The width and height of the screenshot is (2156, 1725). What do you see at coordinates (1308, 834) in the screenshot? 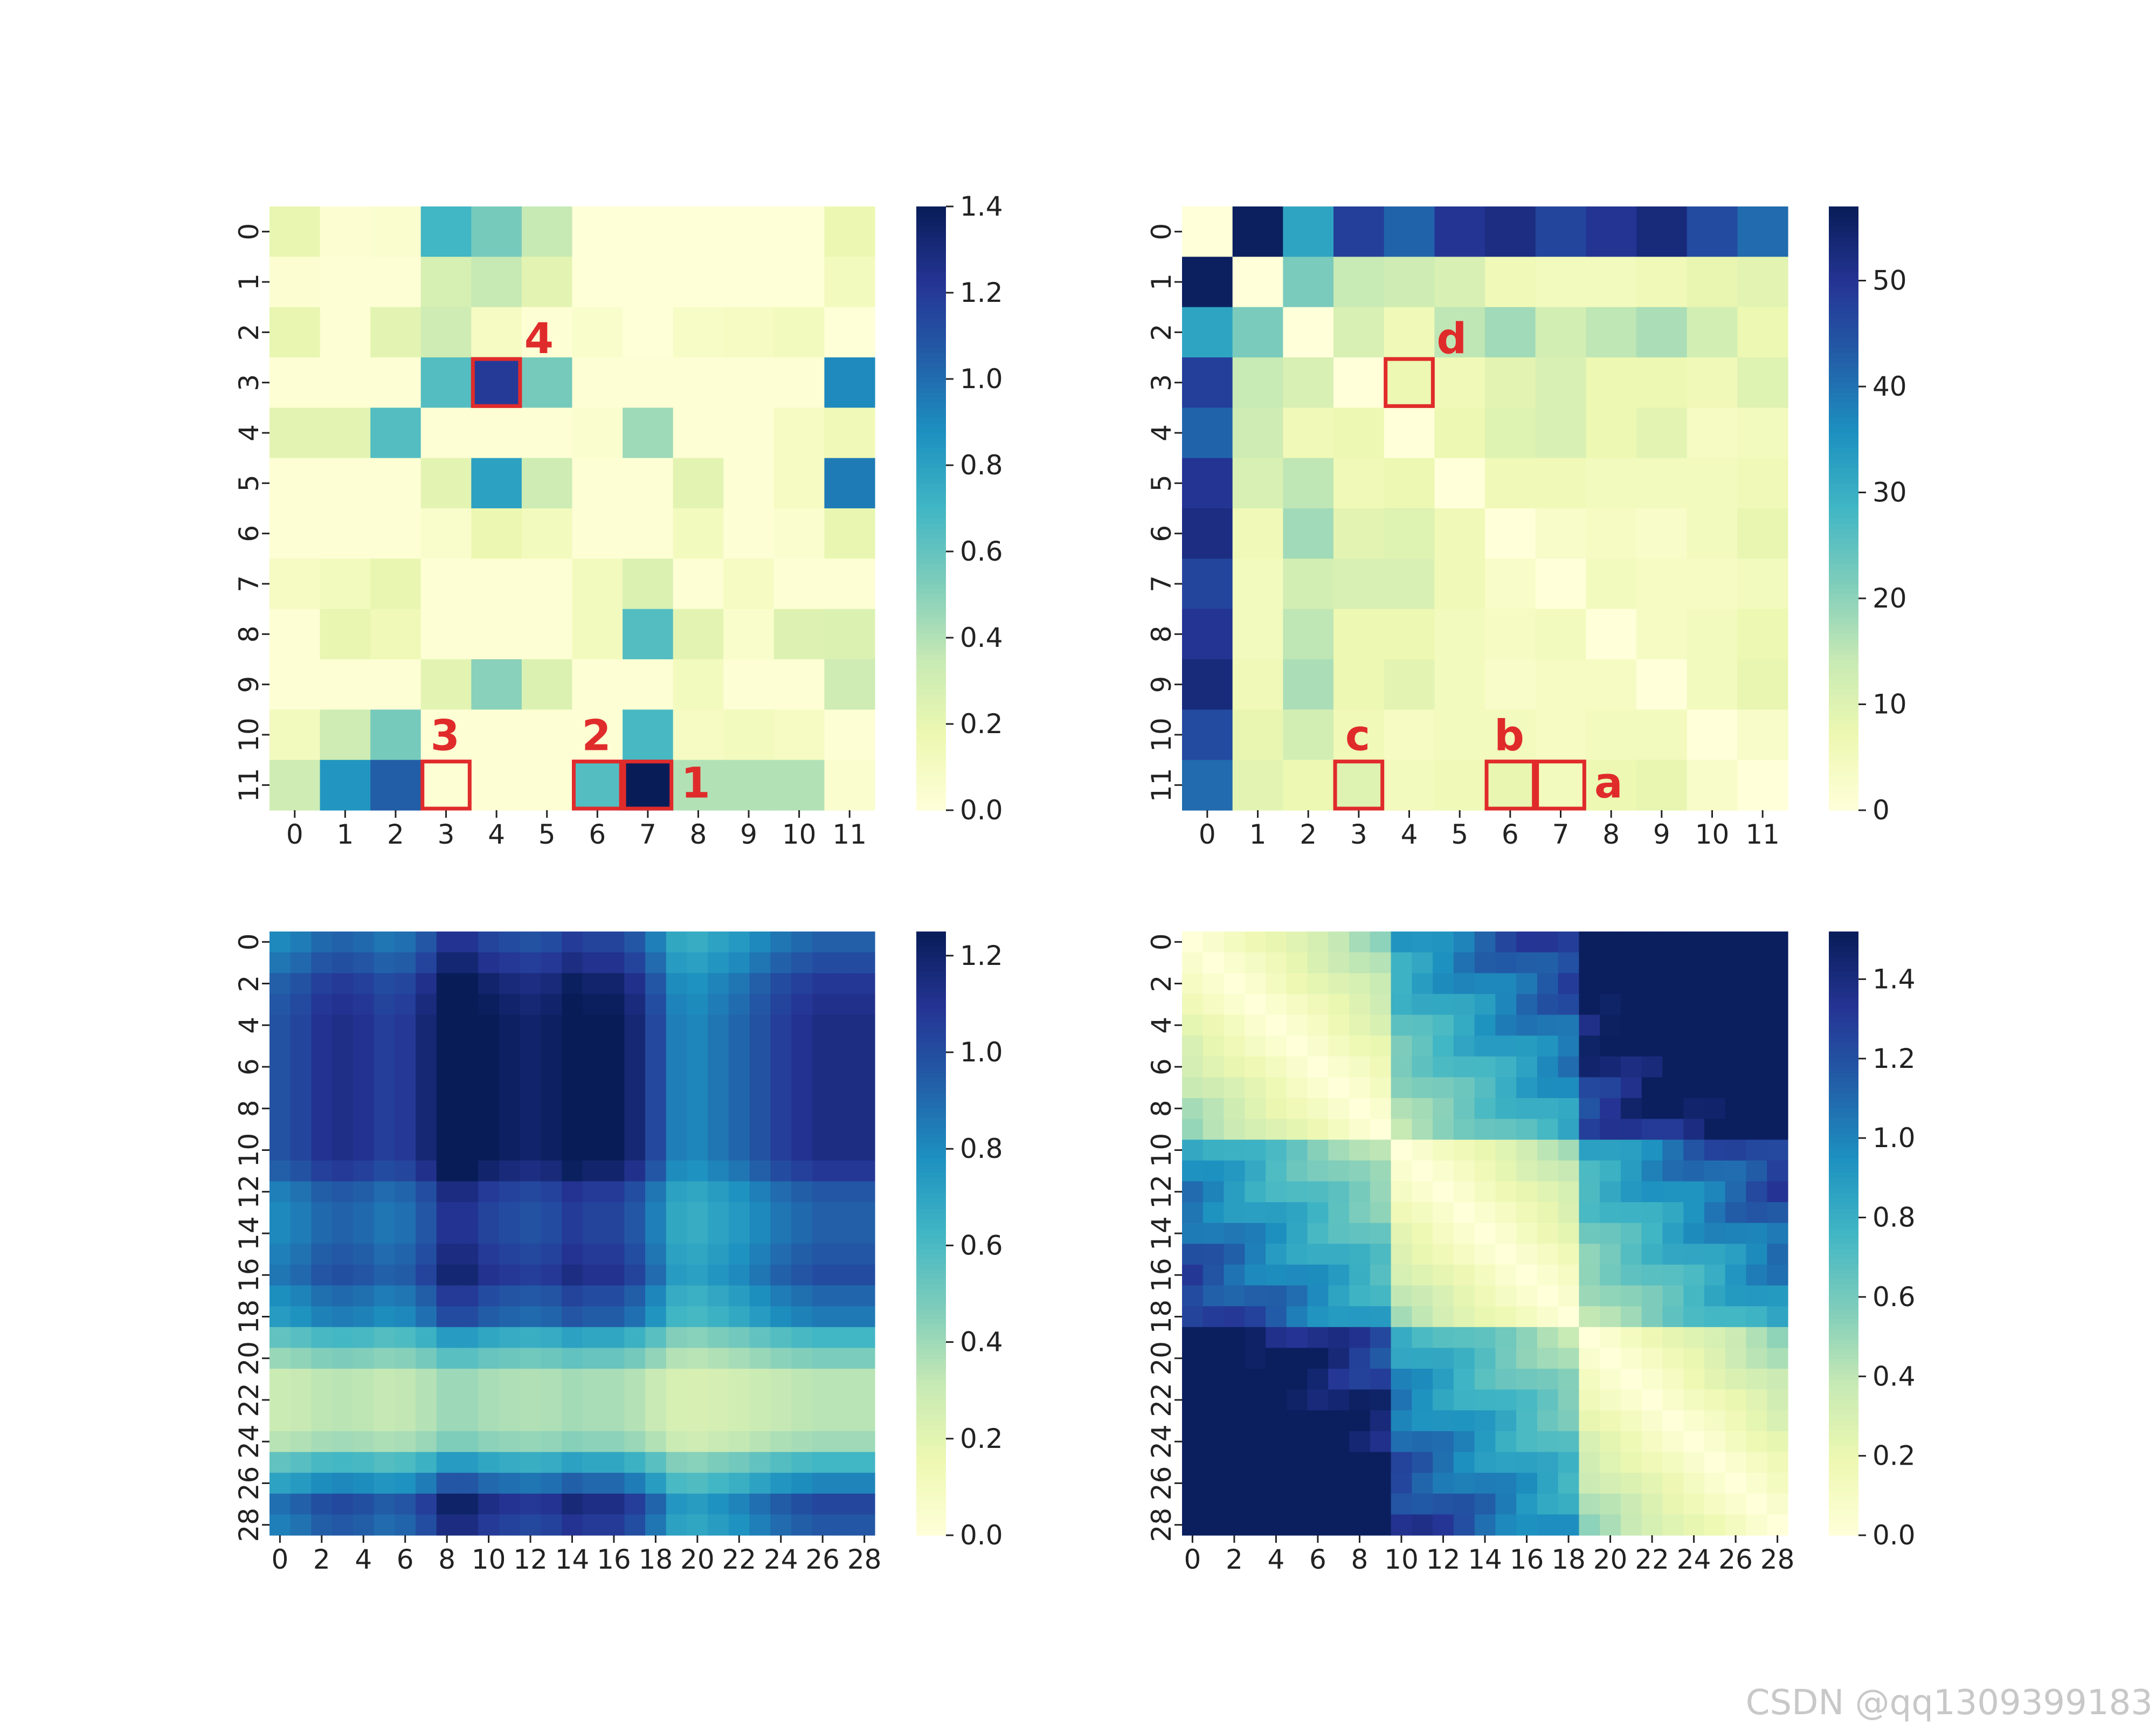
I see `x-tick-label: 2` at bounding box center [1308, 834].